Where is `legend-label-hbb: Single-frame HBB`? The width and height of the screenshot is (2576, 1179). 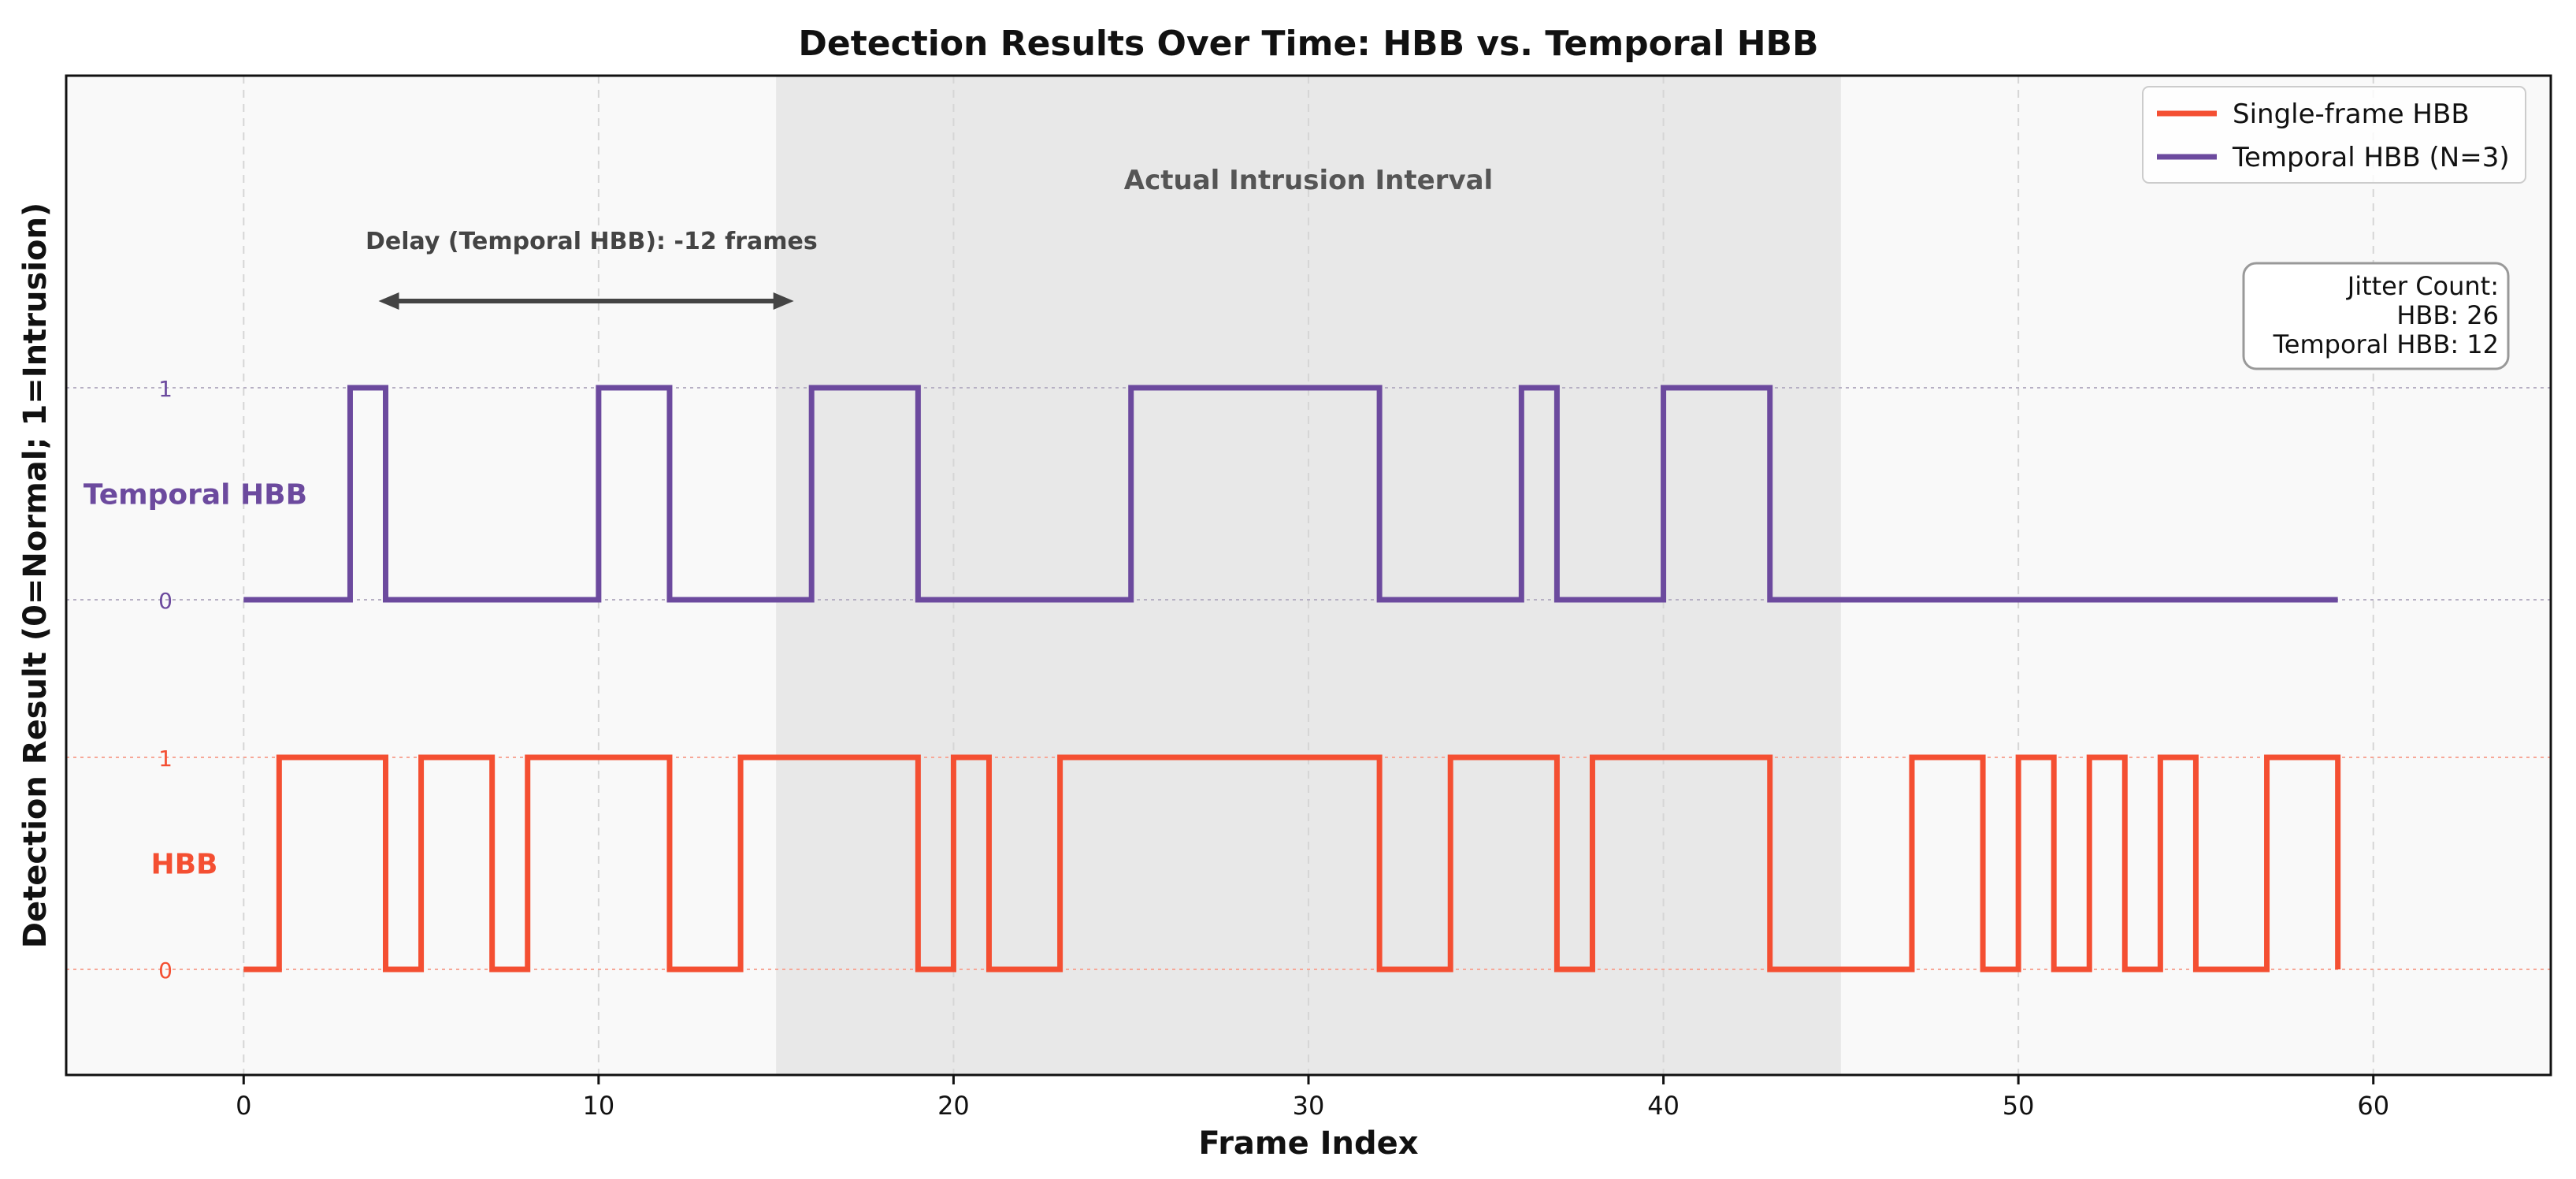 legend-label-hbb: Single-frame HBB is located at coordinates (2351, 114).